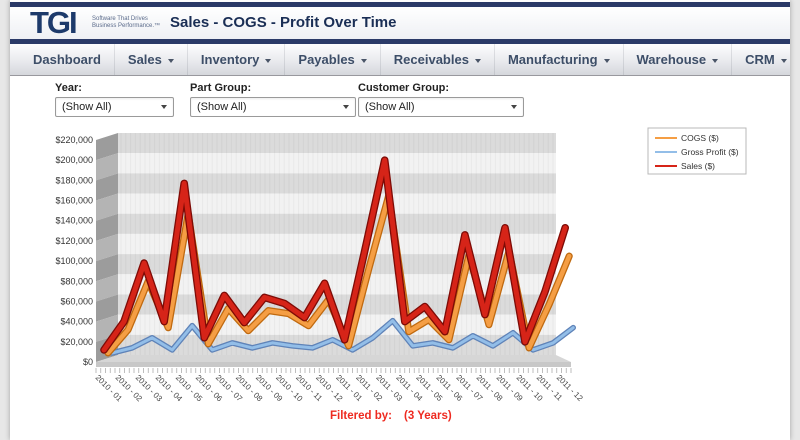 This screenshot has height=440, width=800. Describe the element at coordinates (698, 166) in the screenshot. I see `legend-label-sales: Sales ($)` at that location.